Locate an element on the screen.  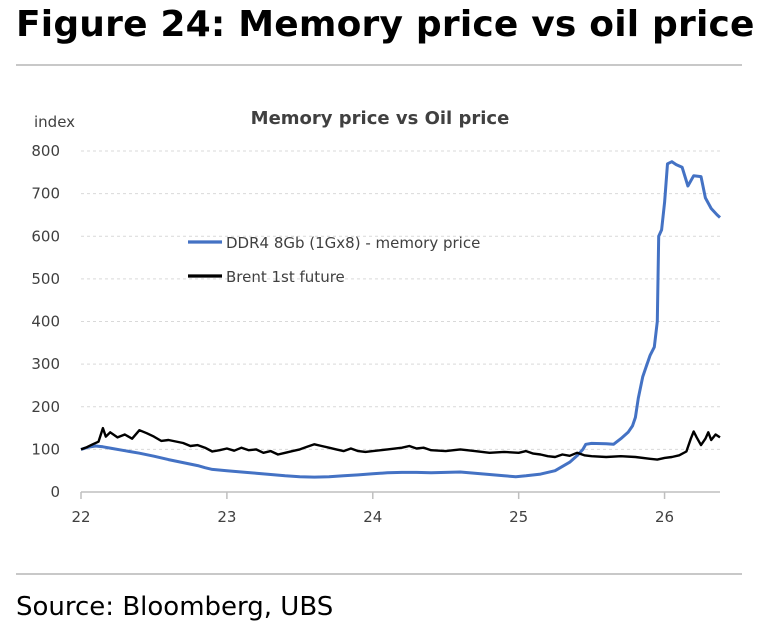
x-tick-label: 24 is located at coordinates (372, 517).